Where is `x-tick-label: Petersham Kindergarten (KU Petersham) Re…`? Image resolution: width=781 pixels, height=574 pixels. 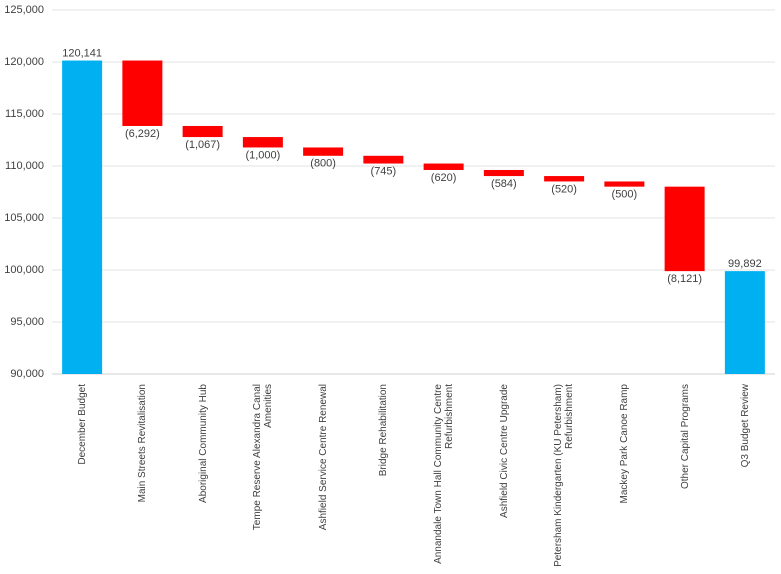
x-tick-label: Petersham Kindergarten (KU Petersham) Re… is located at coordinates (564, 475).